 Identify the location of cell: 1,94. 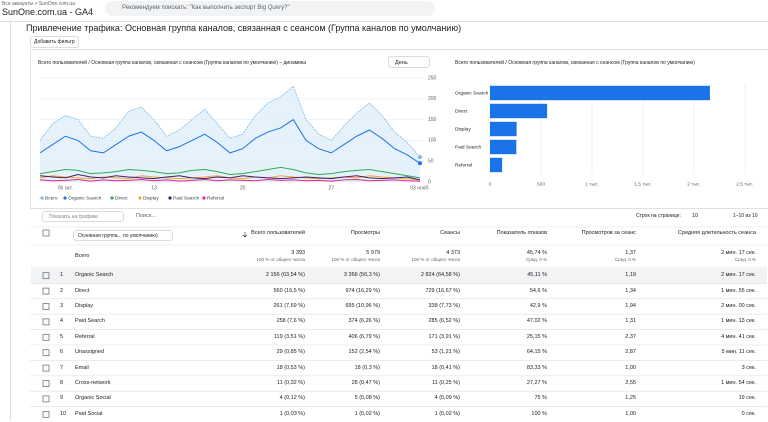
(630, 306).